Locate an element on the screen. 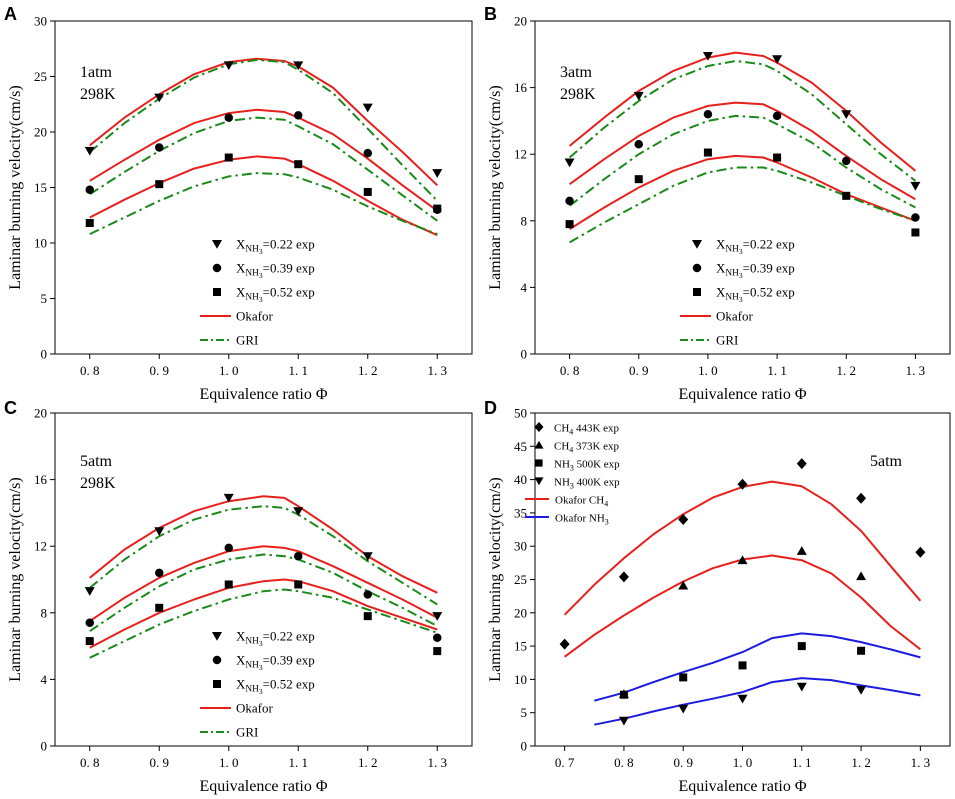 This screenshot has width=955, height=799. legend-entry: NH3 400K exp is located at coordinates (577, 484).